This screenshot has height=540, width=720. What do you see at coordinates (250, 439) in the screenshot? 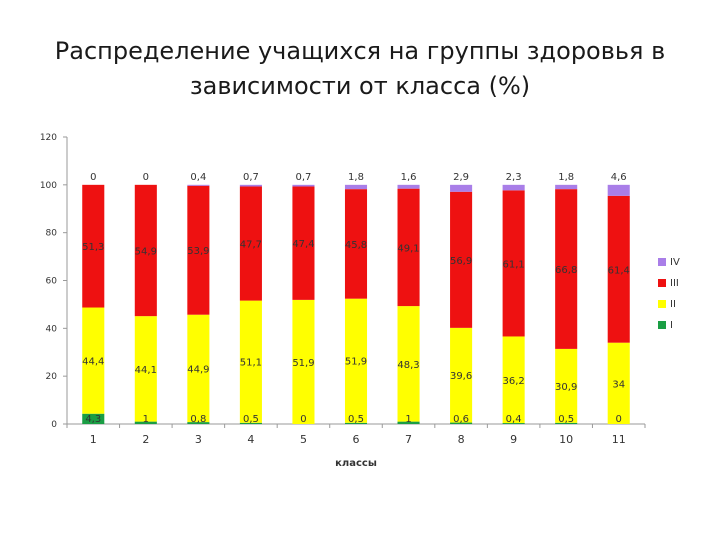
I see `x-tick-label: 4` at bounding box center [250, 439].